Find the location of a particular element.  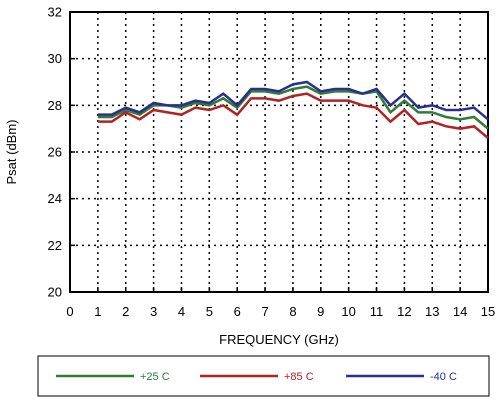

x-tick-label: 6 is located at coordinates (237, 311).